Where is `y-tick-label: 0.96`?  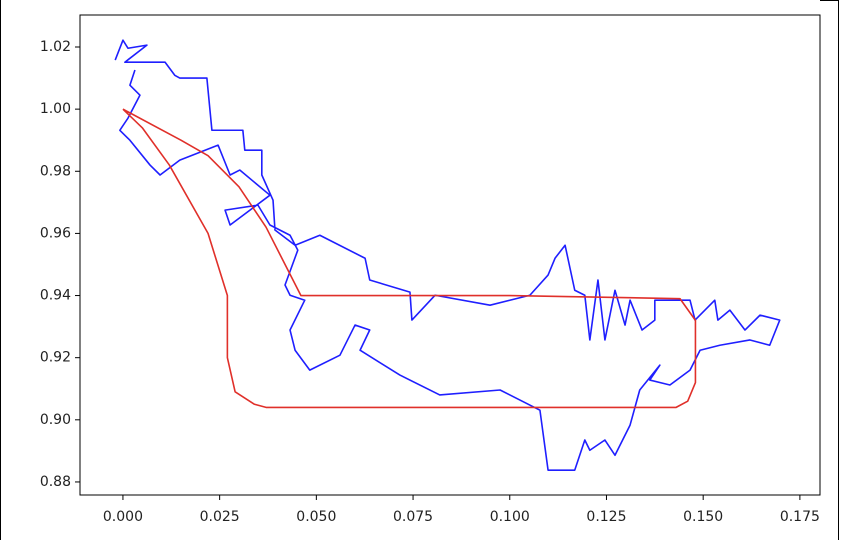
y-tick-label: 0.96 is located at coordinates (55, 233).